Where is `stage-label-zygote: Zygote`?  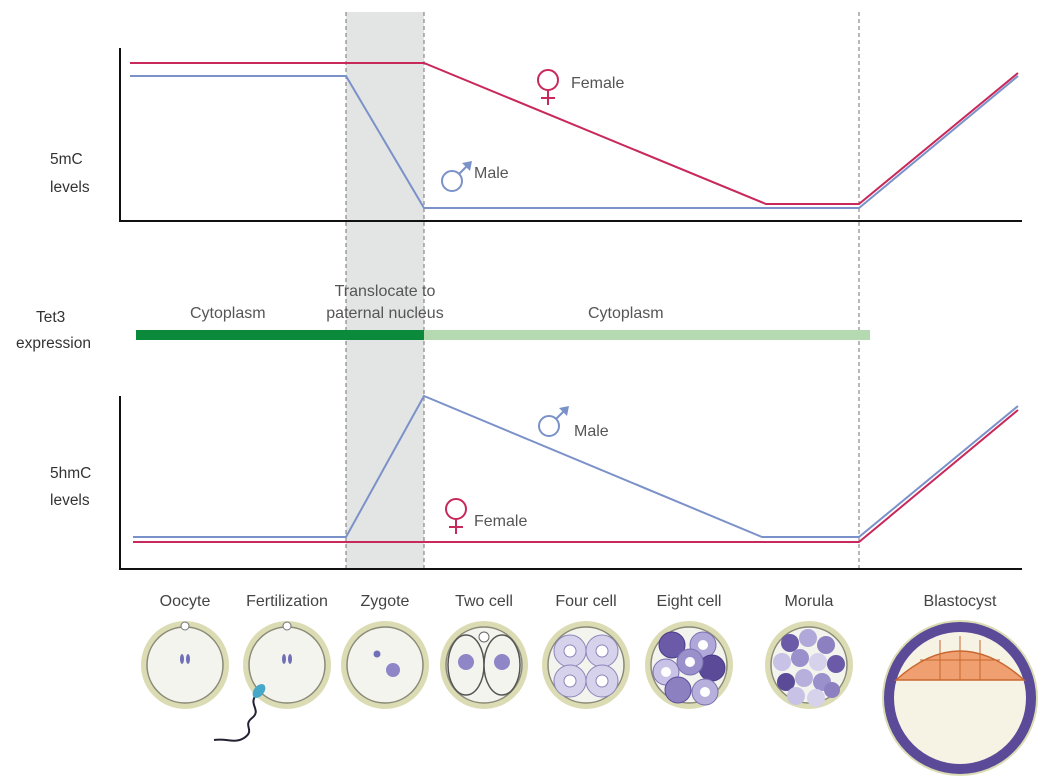
stage-label-zygote: Zygote is located at coordinates (385, 601).